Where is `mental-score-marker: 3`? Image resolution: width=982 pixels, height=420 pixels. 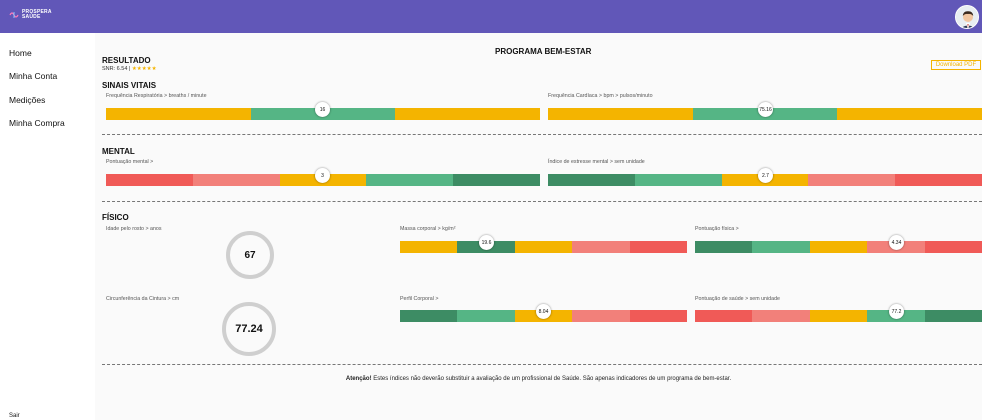 mental-score-marker: 3 is located at coordinates (322, 175).